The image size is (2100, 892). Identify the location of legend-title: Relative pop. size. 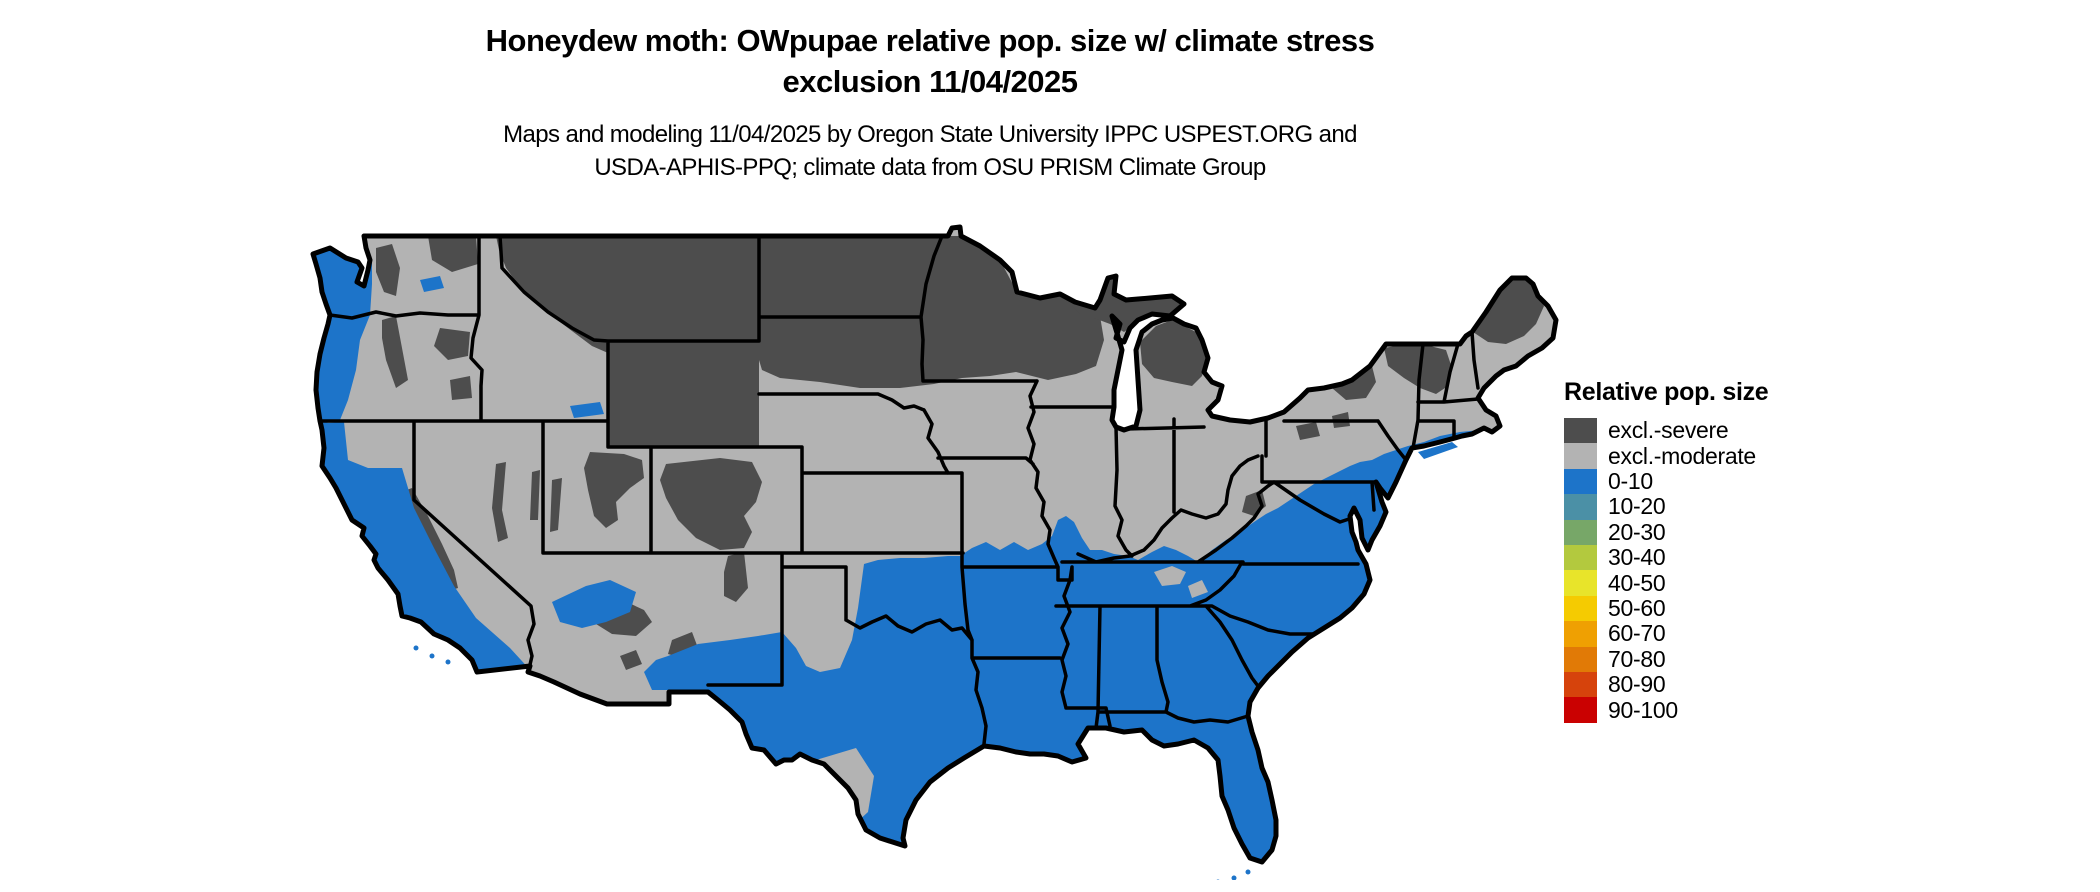
(1666, 392).